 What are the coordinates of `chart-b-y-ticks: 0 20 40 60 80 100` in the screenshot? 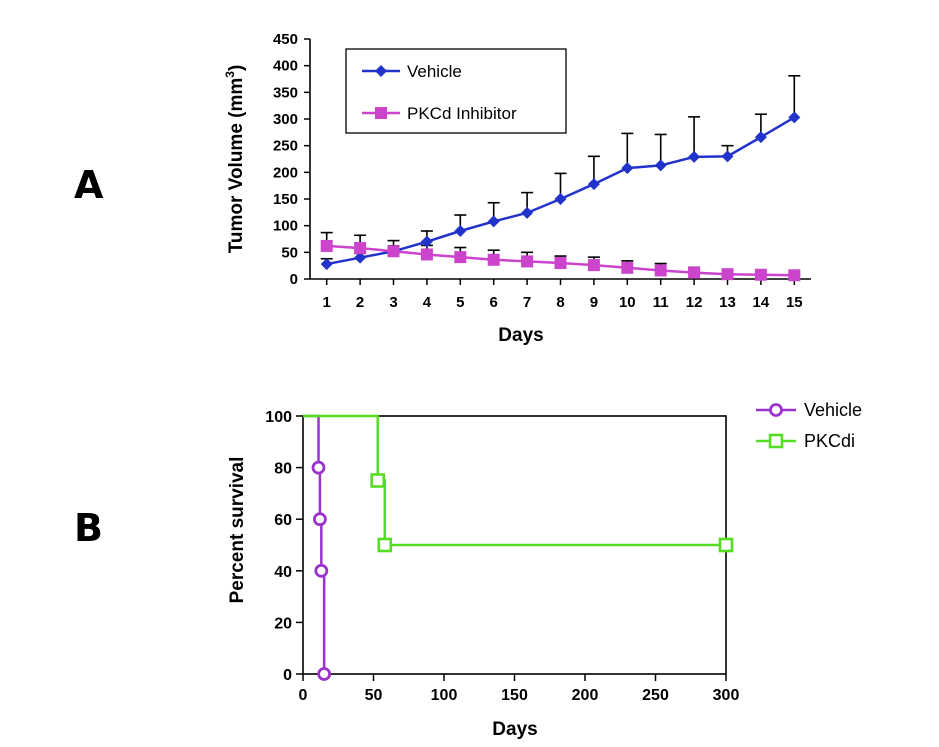 It's located at (284, 546).